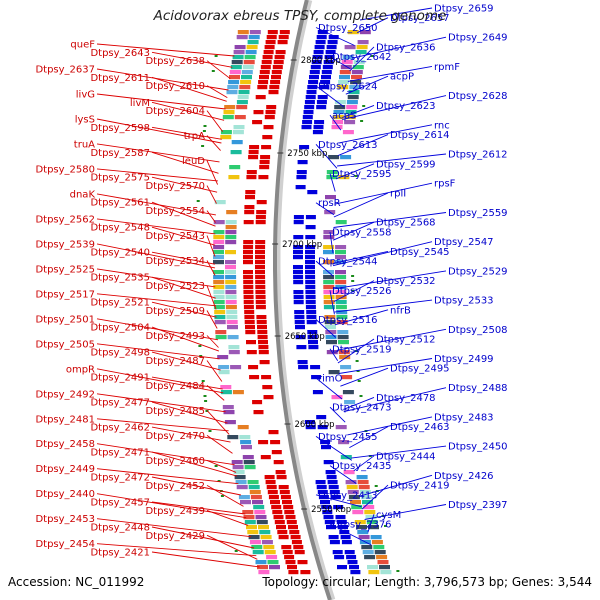 This screenshot has height=600, width=600. Describe the element at coordinates (65, 444) in the screenshot. I see `gene-label: Dtpsy_2458` at that location.